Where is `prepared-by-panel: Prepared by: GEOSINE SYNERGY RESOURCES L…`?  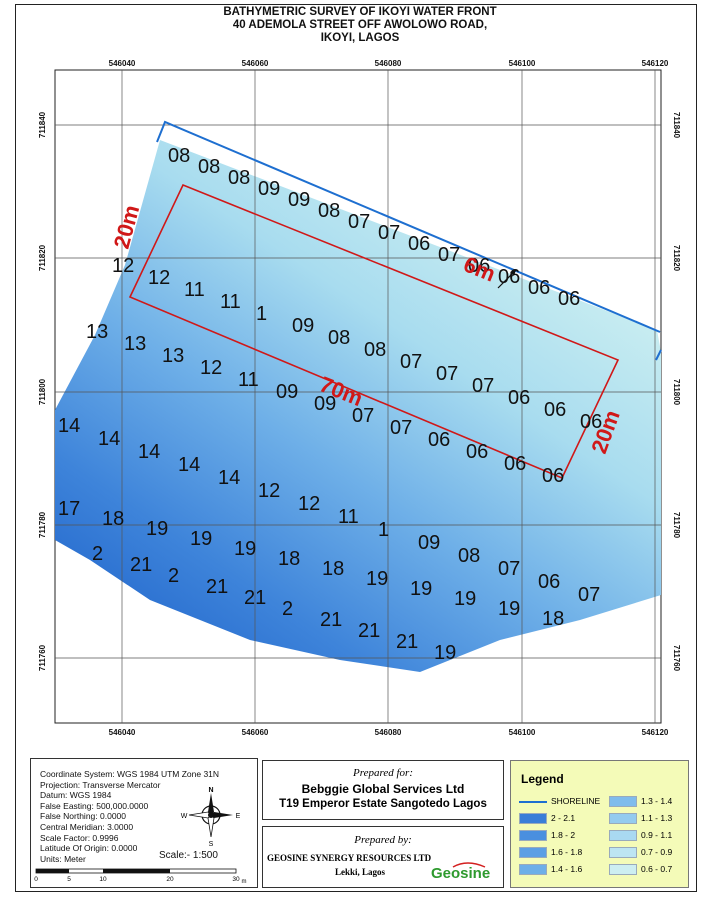 prepared-by-panel: Prepared by: GEOSINE SYNERGY RESOURCES L… is located at coordinates (383, 857).